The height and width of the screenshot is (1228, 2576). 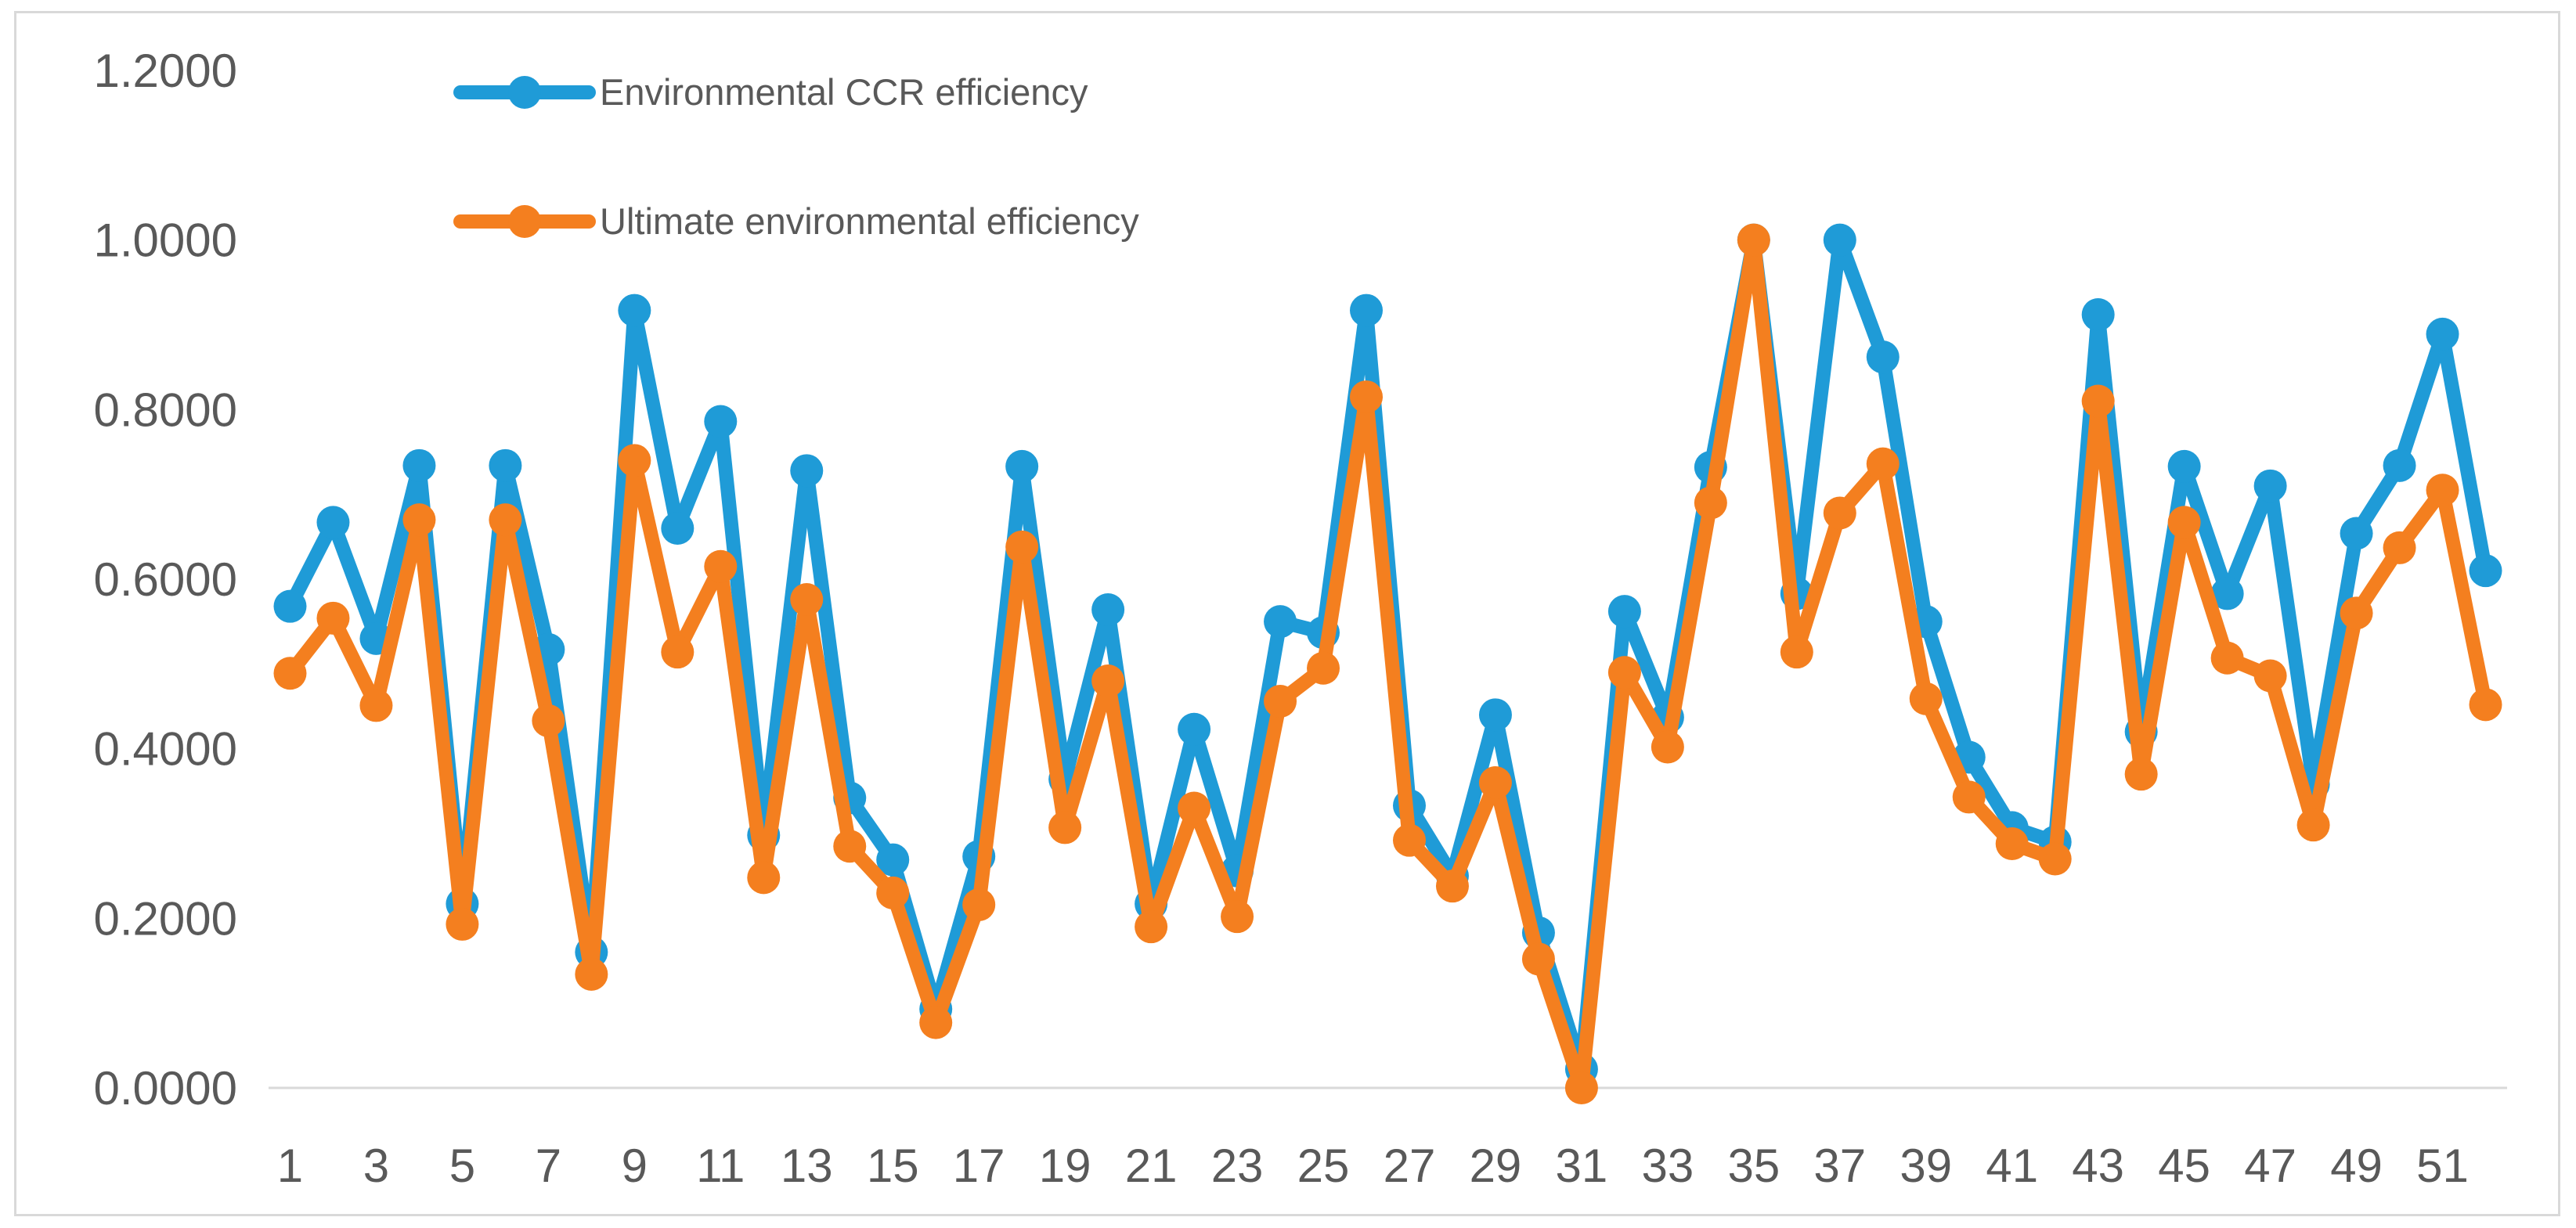 I want to click on legend-label-ccr: Environmental CCR efficiency, so click(x=844, y=92).